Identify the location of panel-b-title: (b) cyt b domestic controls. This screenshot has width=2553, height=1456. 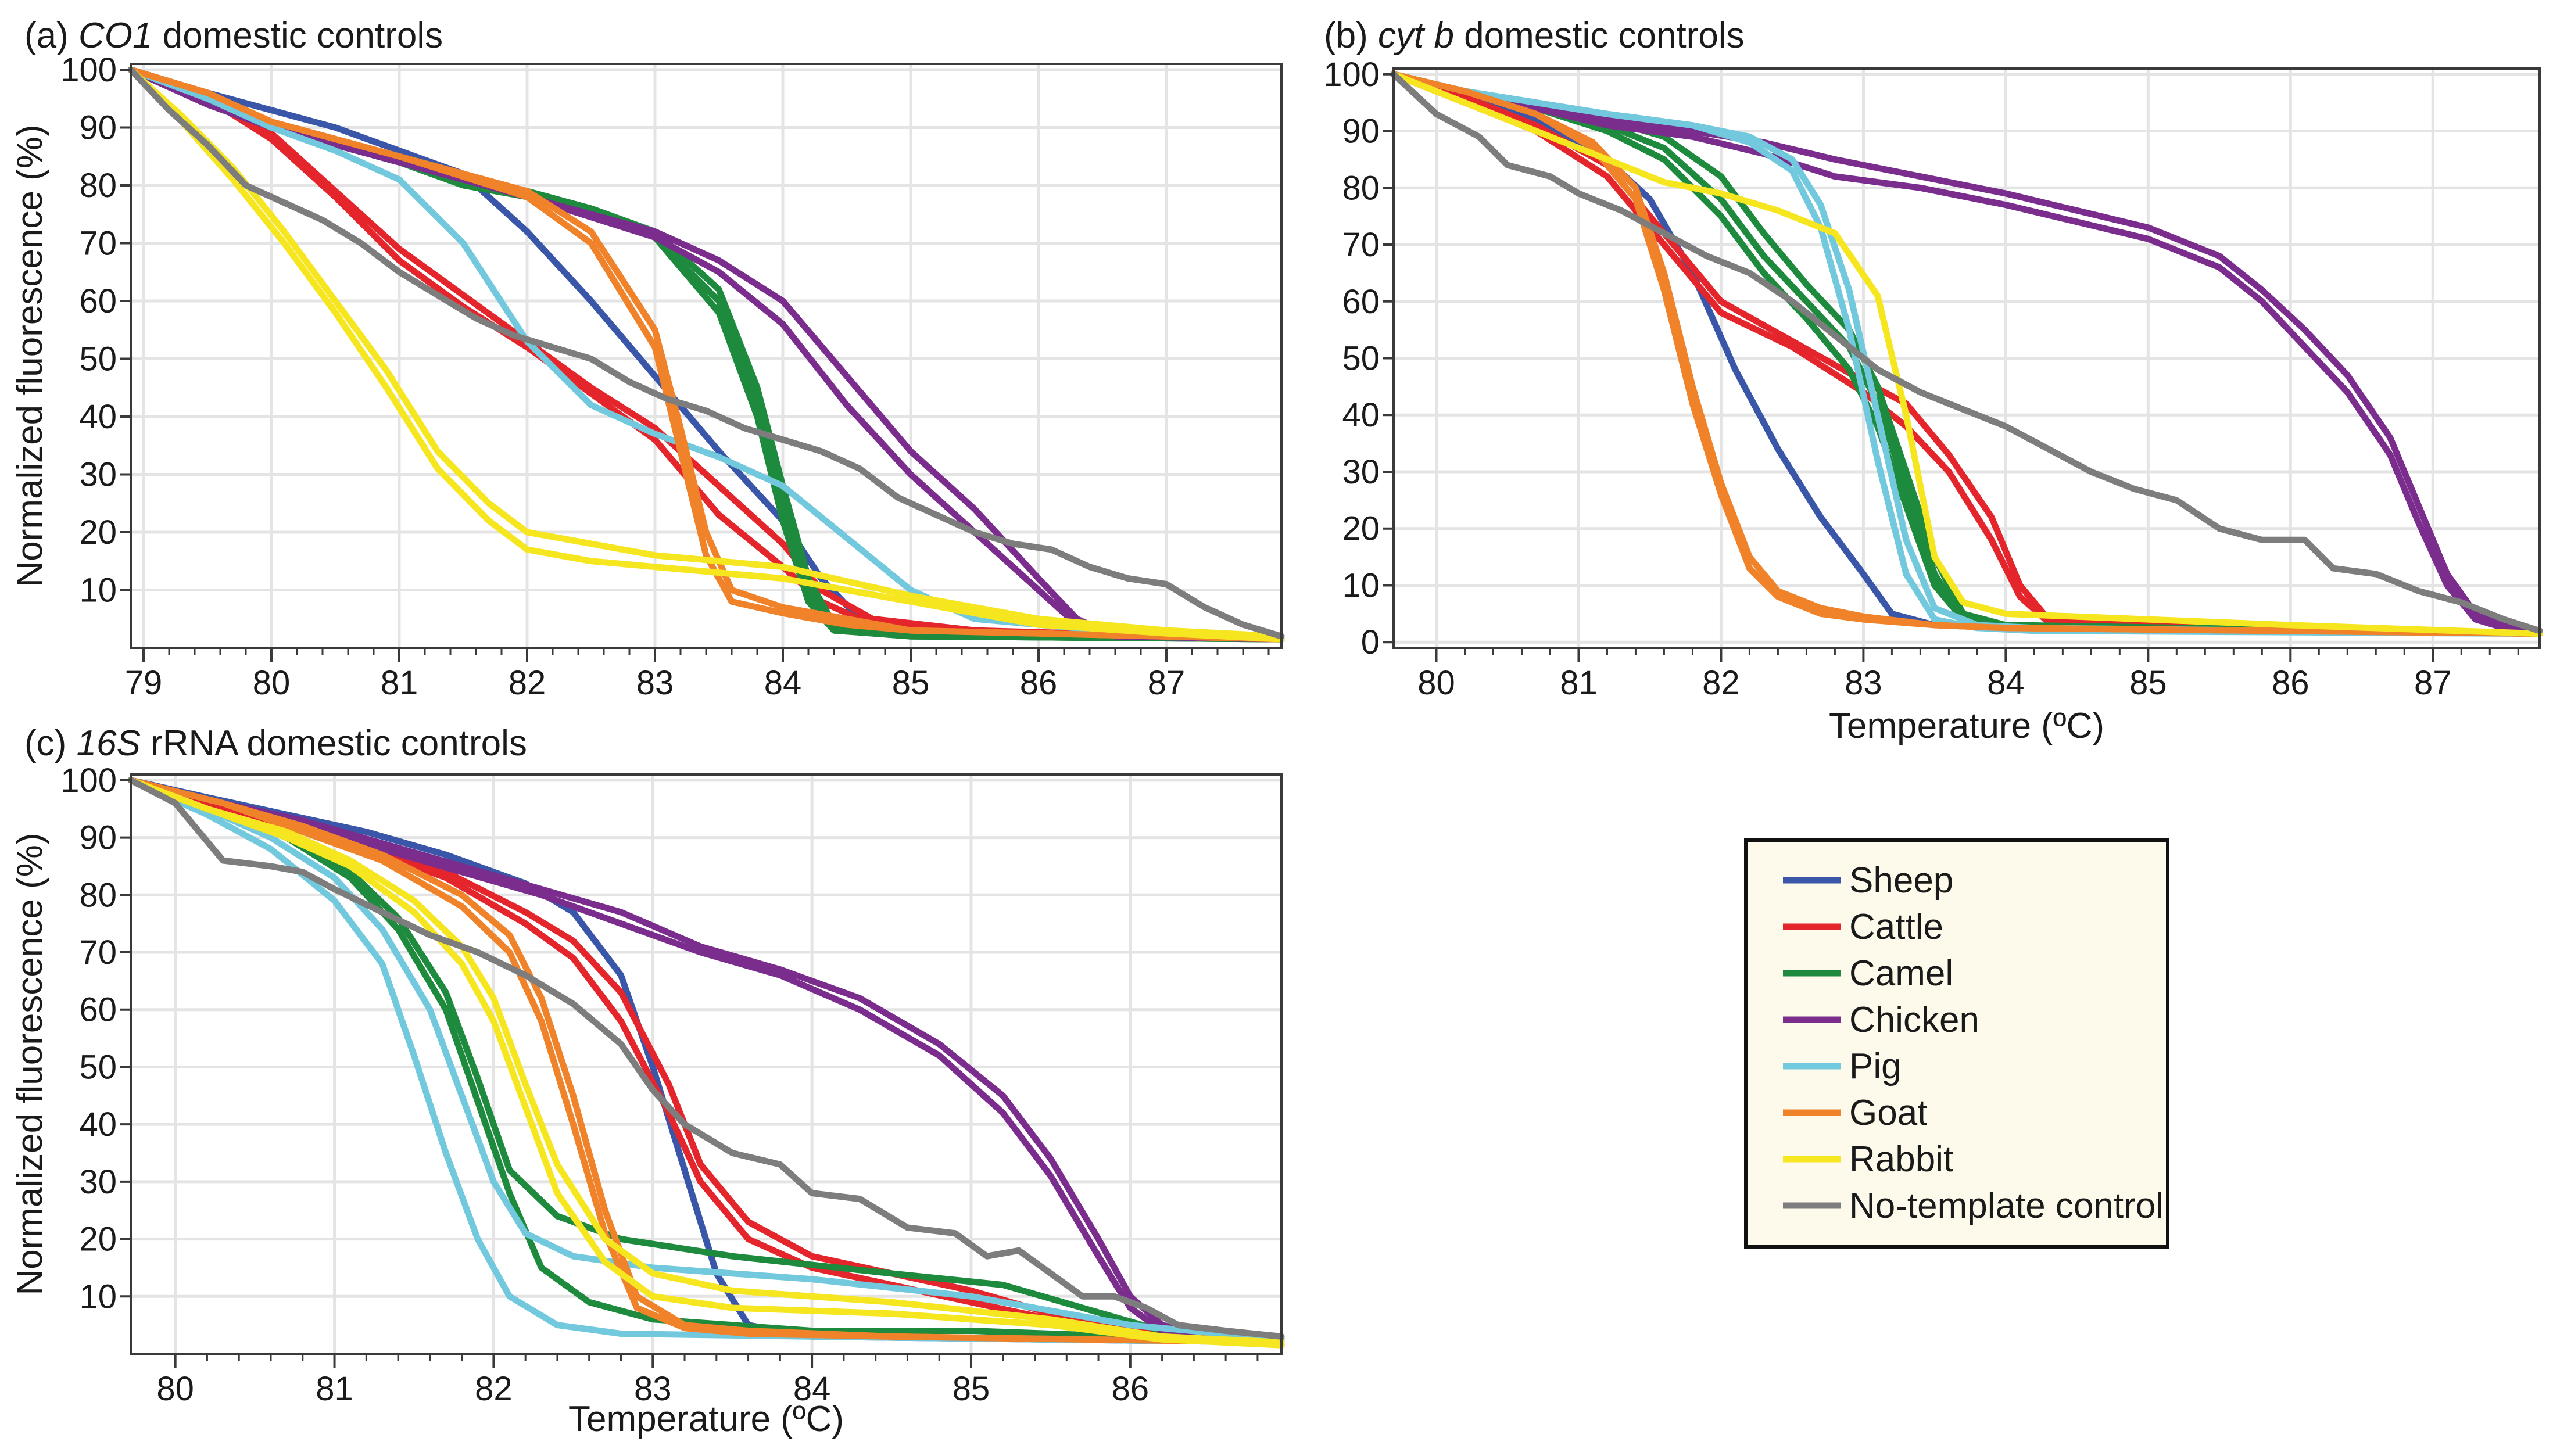
(1534, 36).